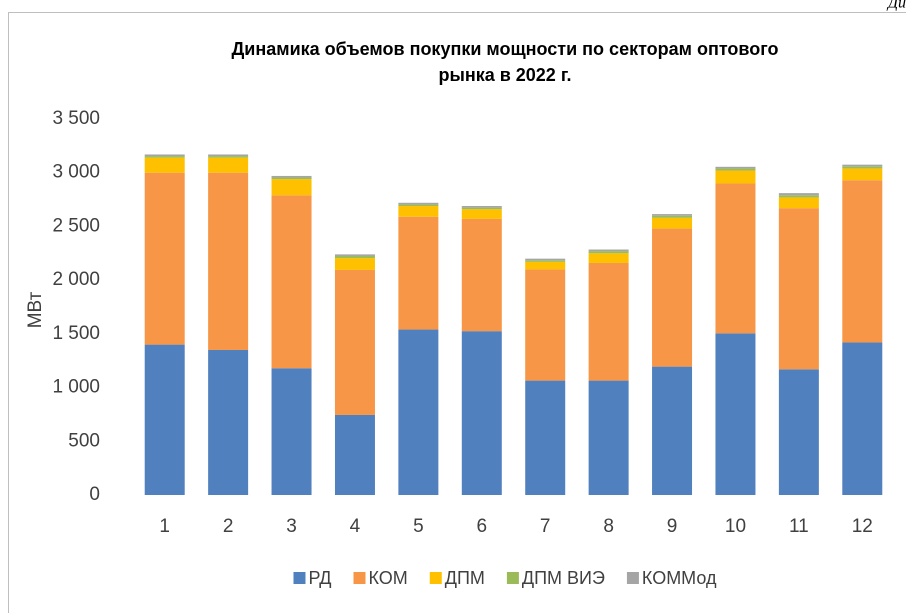 The height and width of the screenshot is (613, 906). I want to click on x-tick-label: 11, so click(799, 526).